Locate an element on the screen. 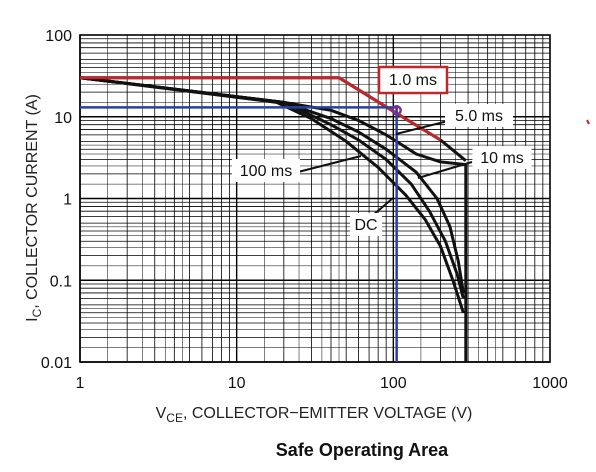  label-10-ms: 10 ms is located at coordinates (502, 158).